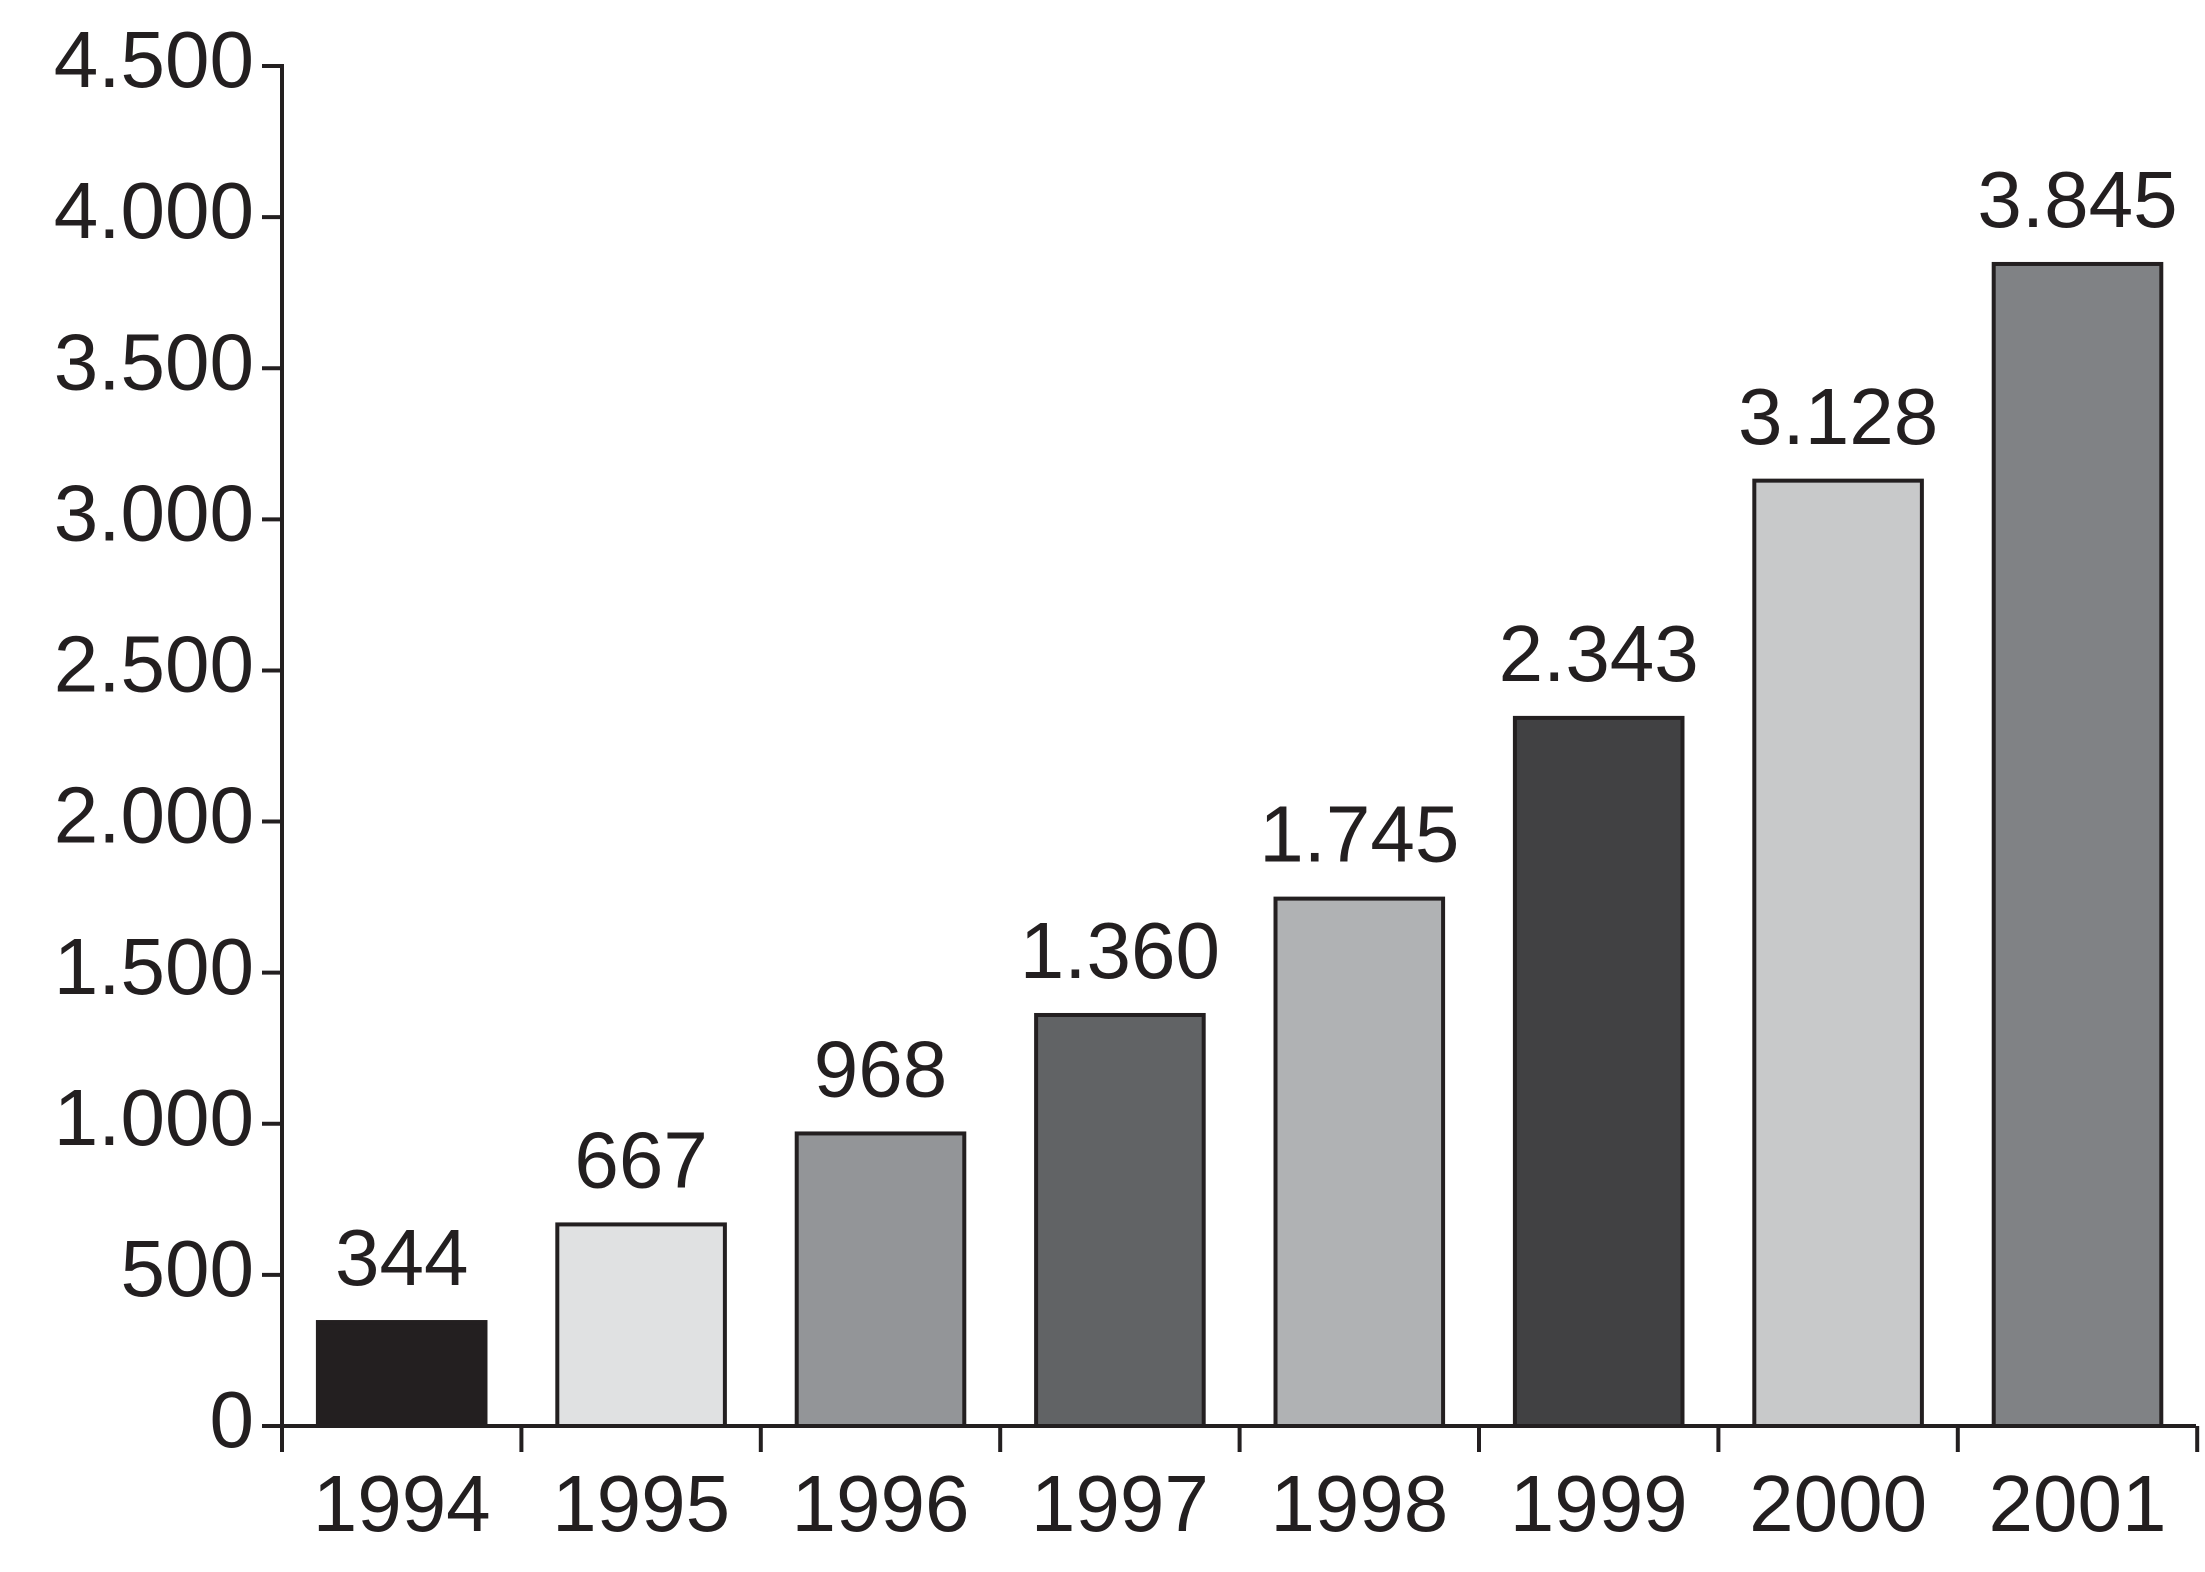 The height and width of the screenshot is (1572, 2205). Describe the element at coordinates (640, 1160) in the screenshot. I see `value-label: 667` at that location.